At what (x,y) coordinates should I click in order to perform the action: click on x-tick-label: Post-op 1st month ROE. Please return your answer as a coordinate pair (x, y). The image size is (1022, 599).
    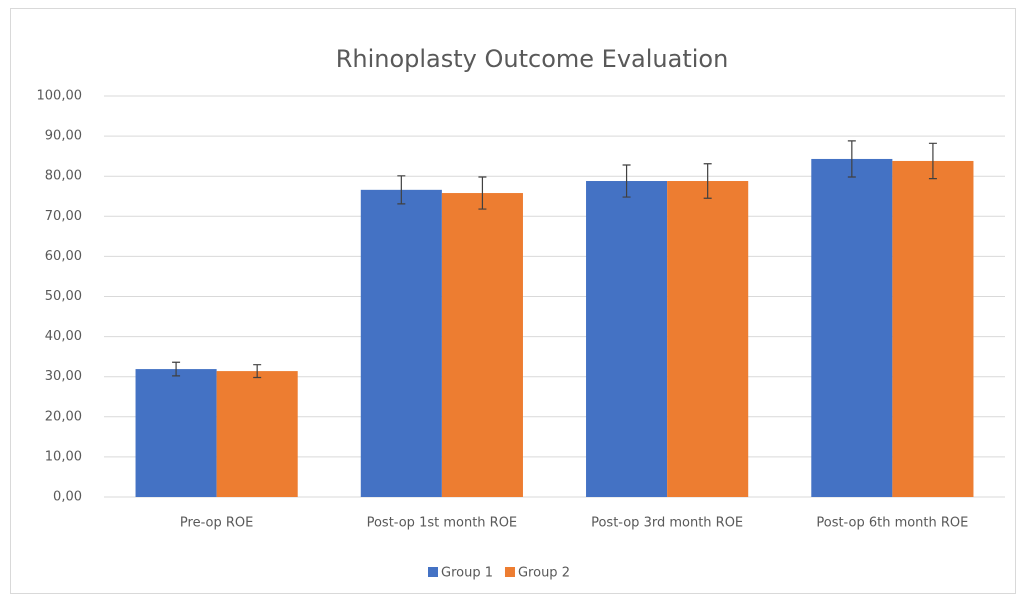
    Looking at the image, I should click on (442, 523).